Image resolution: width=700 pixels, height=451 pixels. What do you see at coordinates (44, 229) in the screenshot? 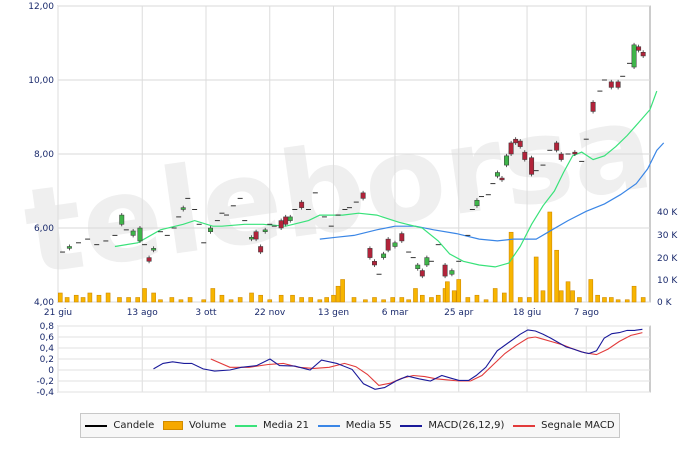
I see `price-tick-label: 6,00` at bounding box center [44, 229].